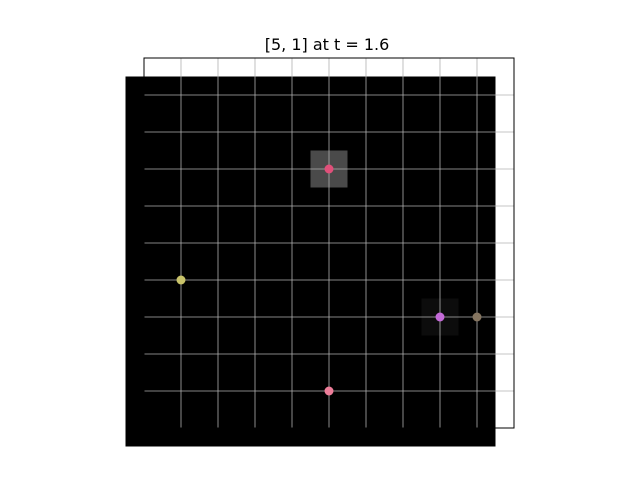  What do you see at coordinates (218, 442) in the screenshot?
I see `x-tick-label: 2` at bounding box center [218, 442].